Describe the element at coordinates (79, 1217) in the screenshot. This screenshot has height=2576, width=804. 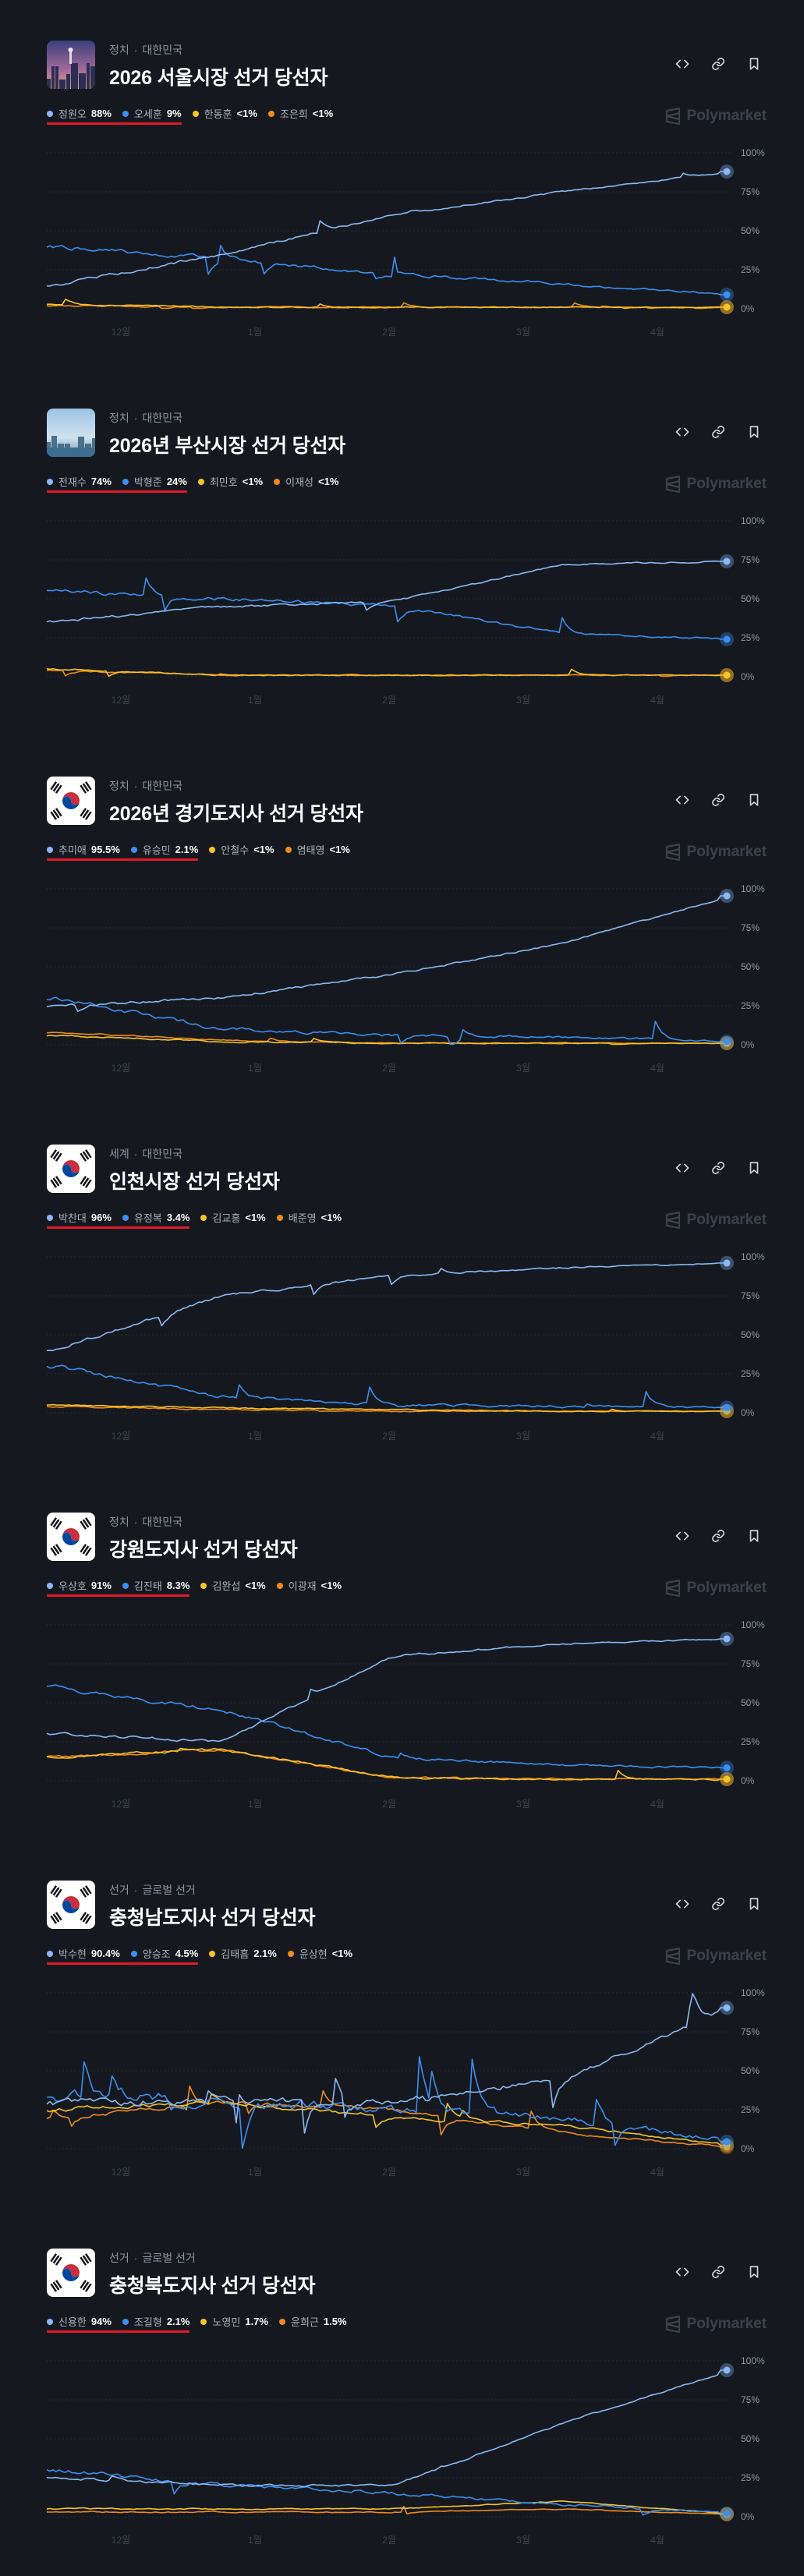
I see `legend-item: 박찬대 96%` at that location.